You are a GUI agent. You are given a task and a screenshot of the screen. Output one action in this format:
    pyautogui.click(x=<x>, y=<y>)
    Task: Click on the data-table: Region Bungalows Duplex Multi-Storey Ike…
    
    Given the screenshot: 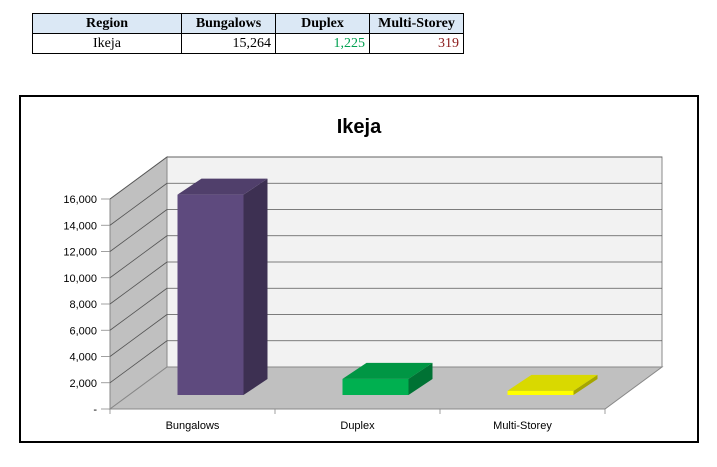 What is the action you would take?
    pyautogui.click(x=248, y=33)
    